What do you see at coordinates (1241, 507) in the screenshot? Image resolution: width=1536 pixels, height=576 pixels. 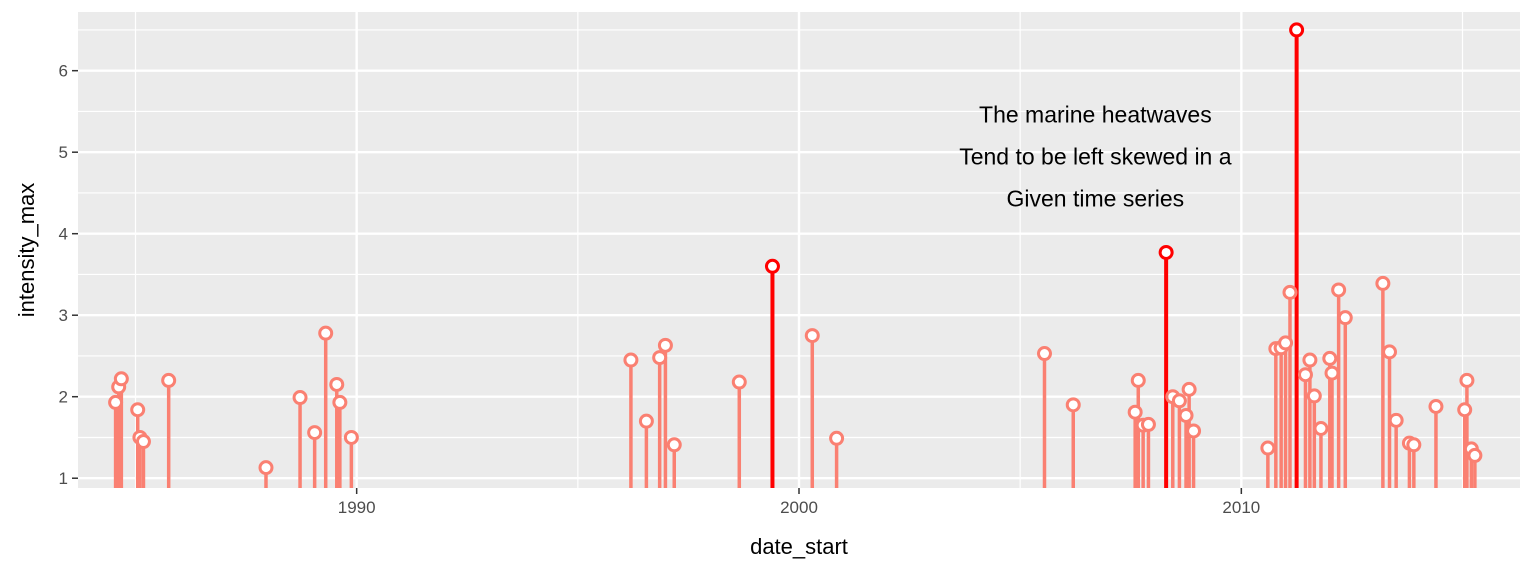 I see `x-tick-label: 2010` at bounding box center [1241, 507].